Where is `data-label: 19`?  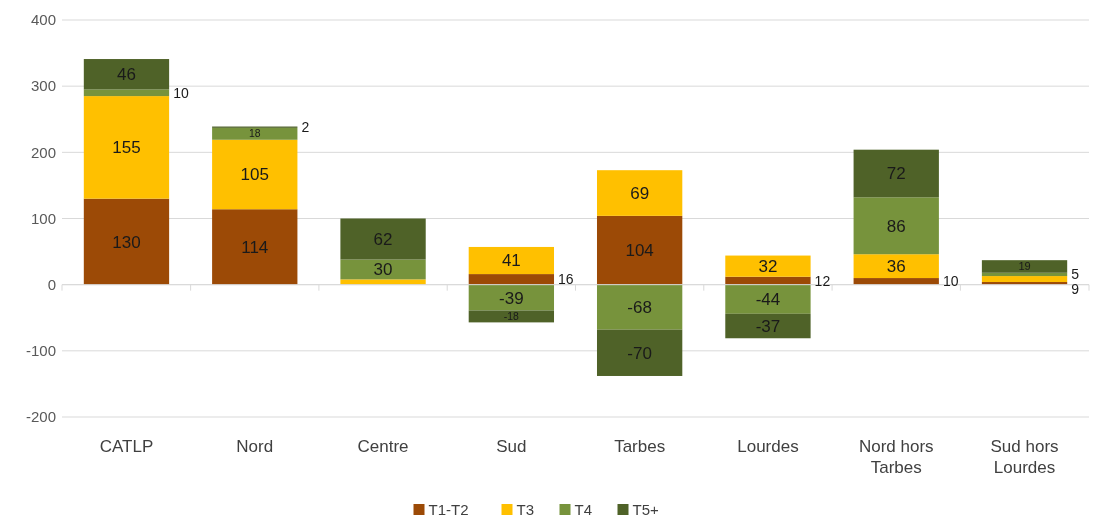 data-label: 19 is located at coordinates (1024, 266).